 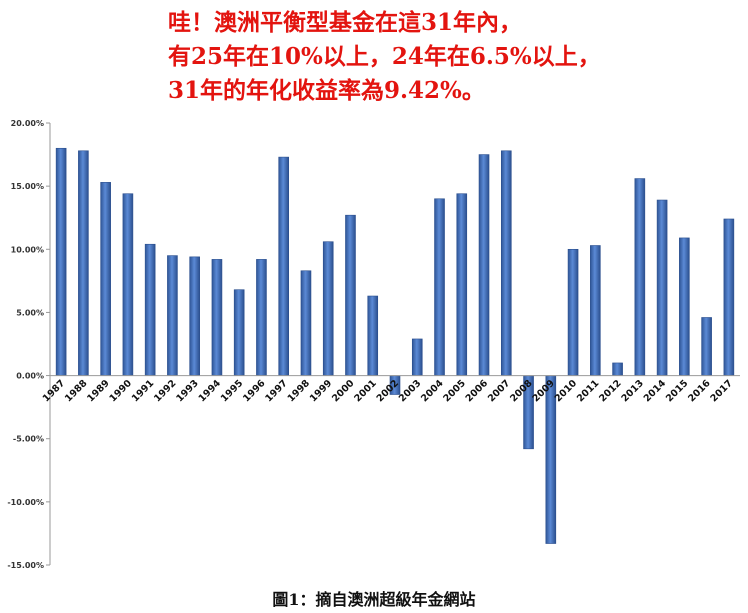 I want to click on x-tick-label: 1990, so click(x=121, y=391).